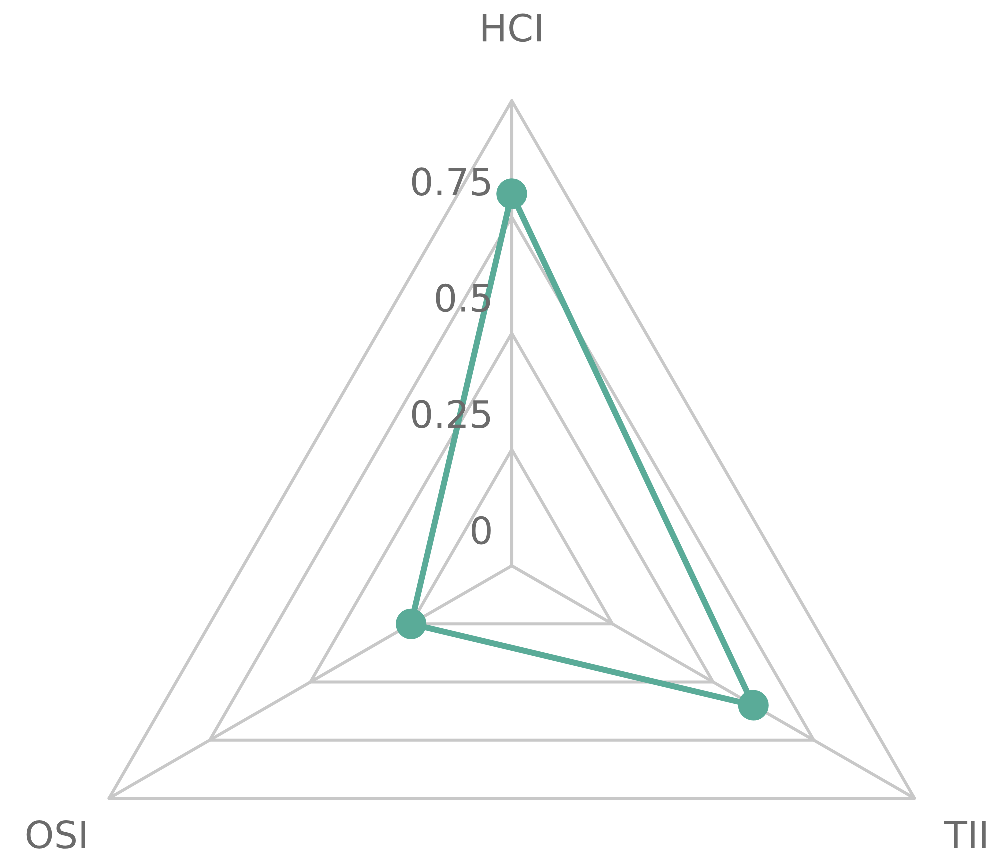  What do you see at coordinates (965, 834) in the screenshot?
I see `spoke-label: TII` at bounding box center [965, 834].